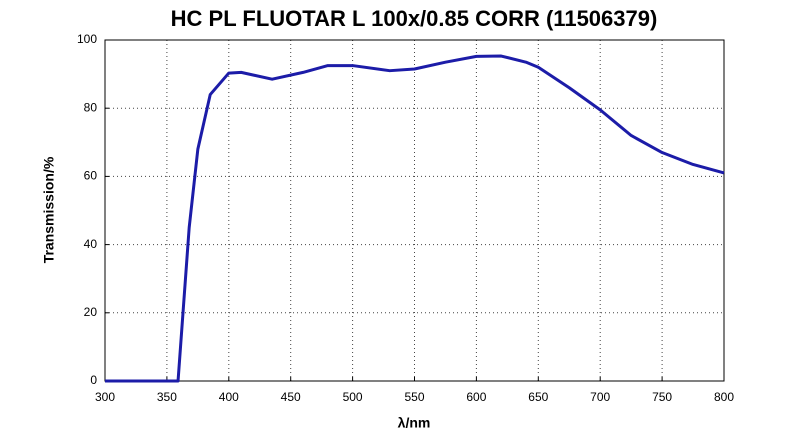 This screenshot has width=800, height=438. I want to click on x-tick-label: 650, so click(538, 397).